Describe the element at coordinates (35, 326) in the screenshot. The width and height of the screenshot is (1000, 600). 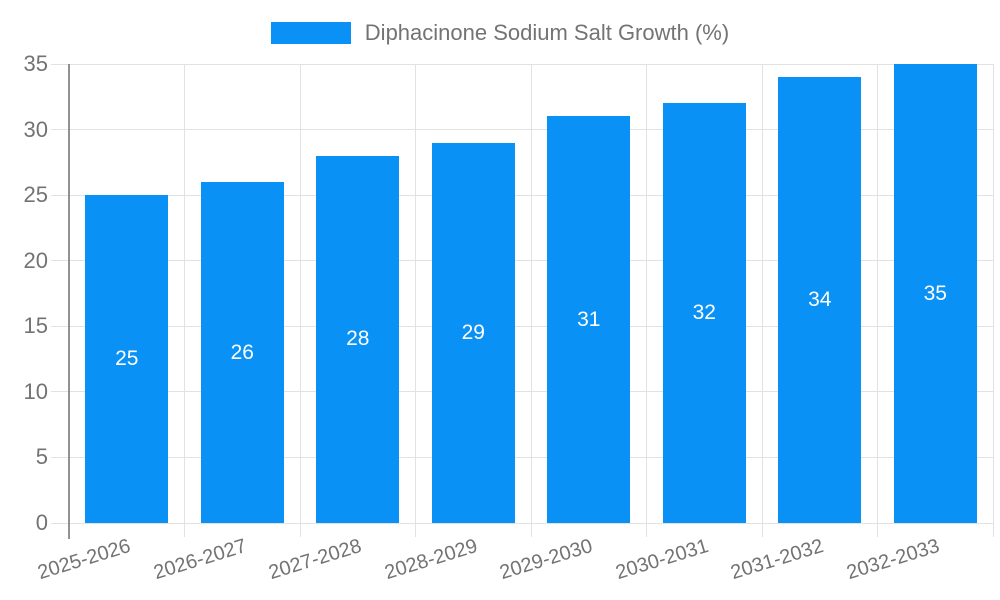
I see `y-tick-label: 15` at that location.